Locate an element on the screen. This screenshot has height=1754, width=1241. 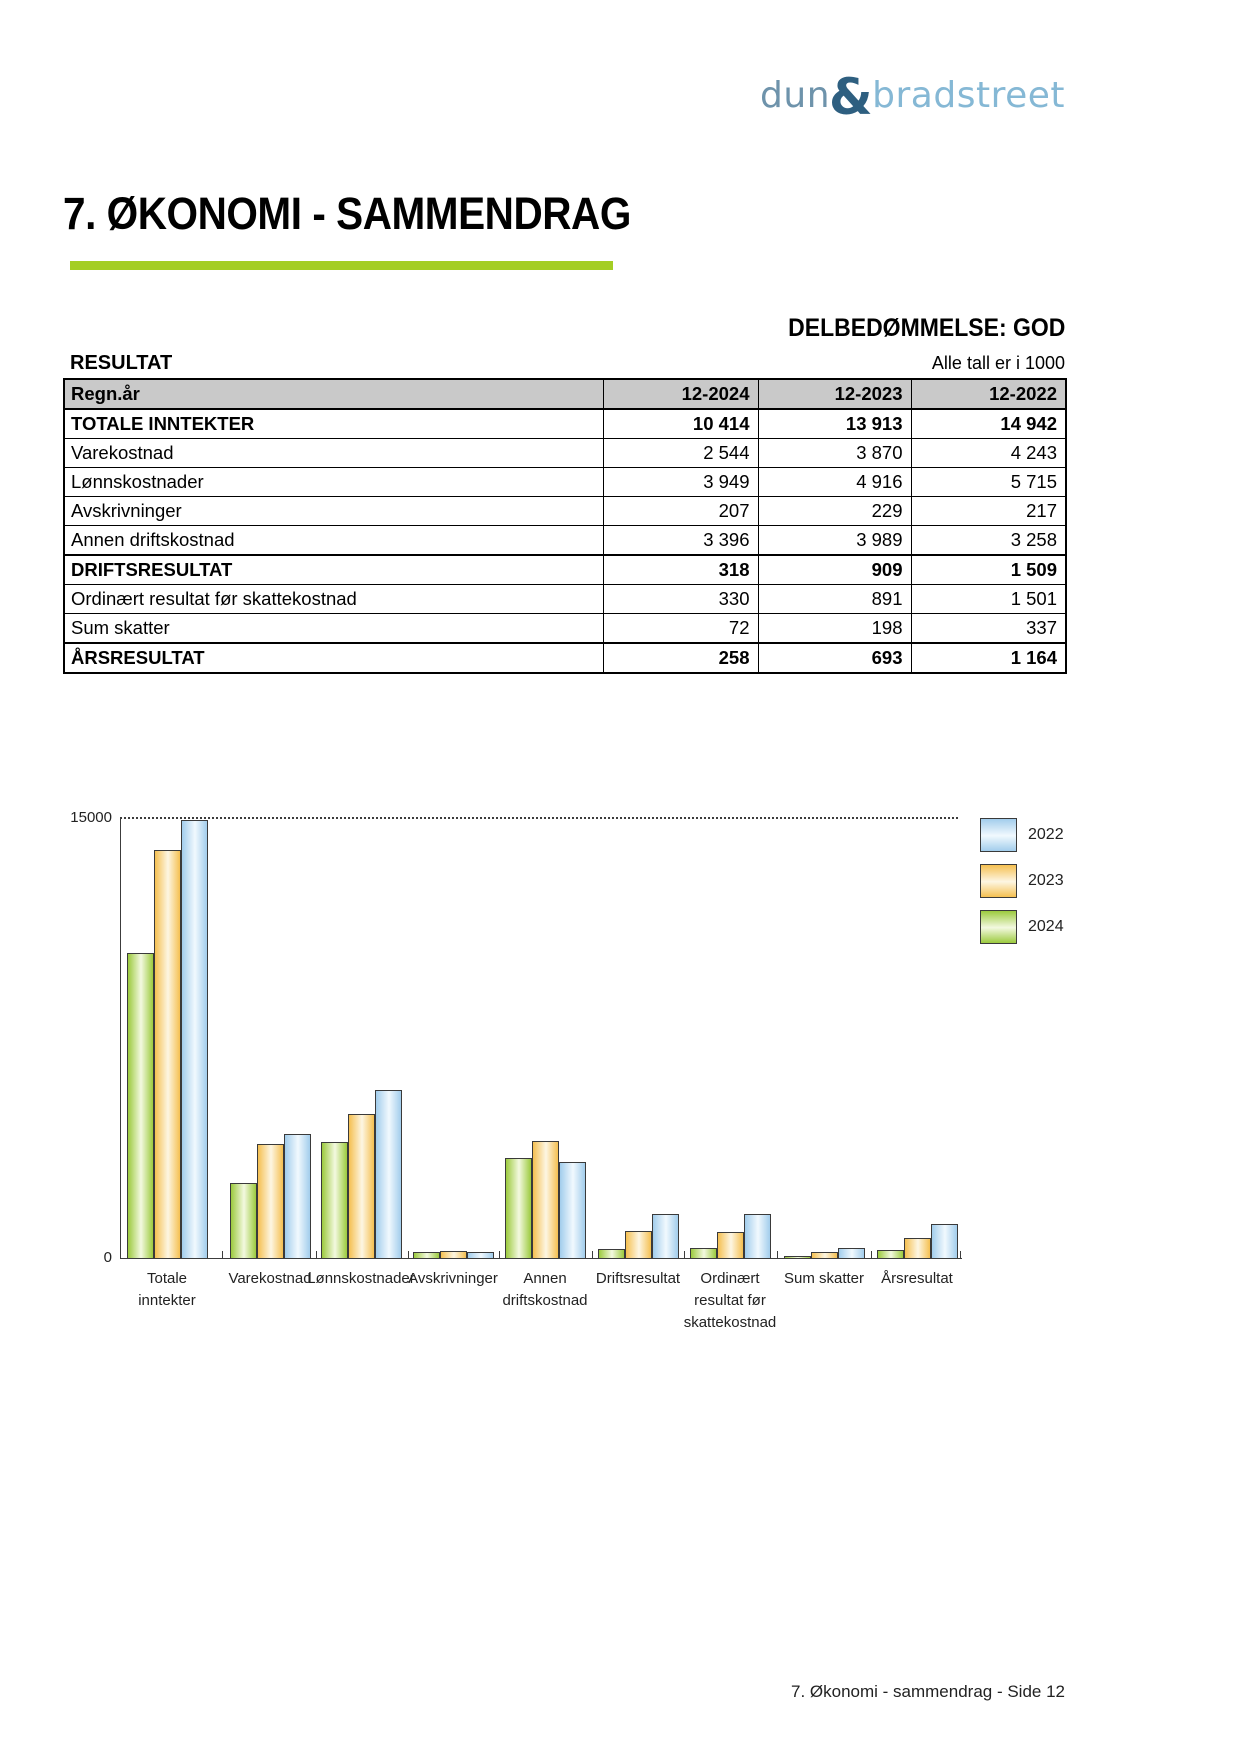
row-value: 3 396 is located at coordinates (680, 540).